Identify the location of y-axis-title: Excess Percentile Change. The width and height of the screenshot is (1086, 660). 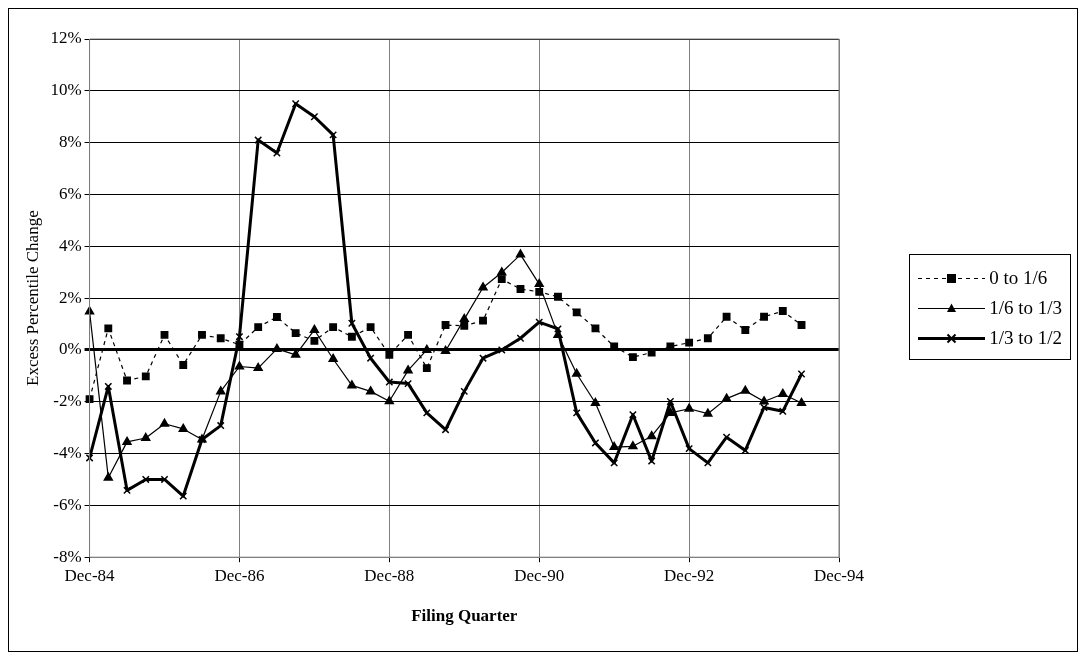
(32, 298).